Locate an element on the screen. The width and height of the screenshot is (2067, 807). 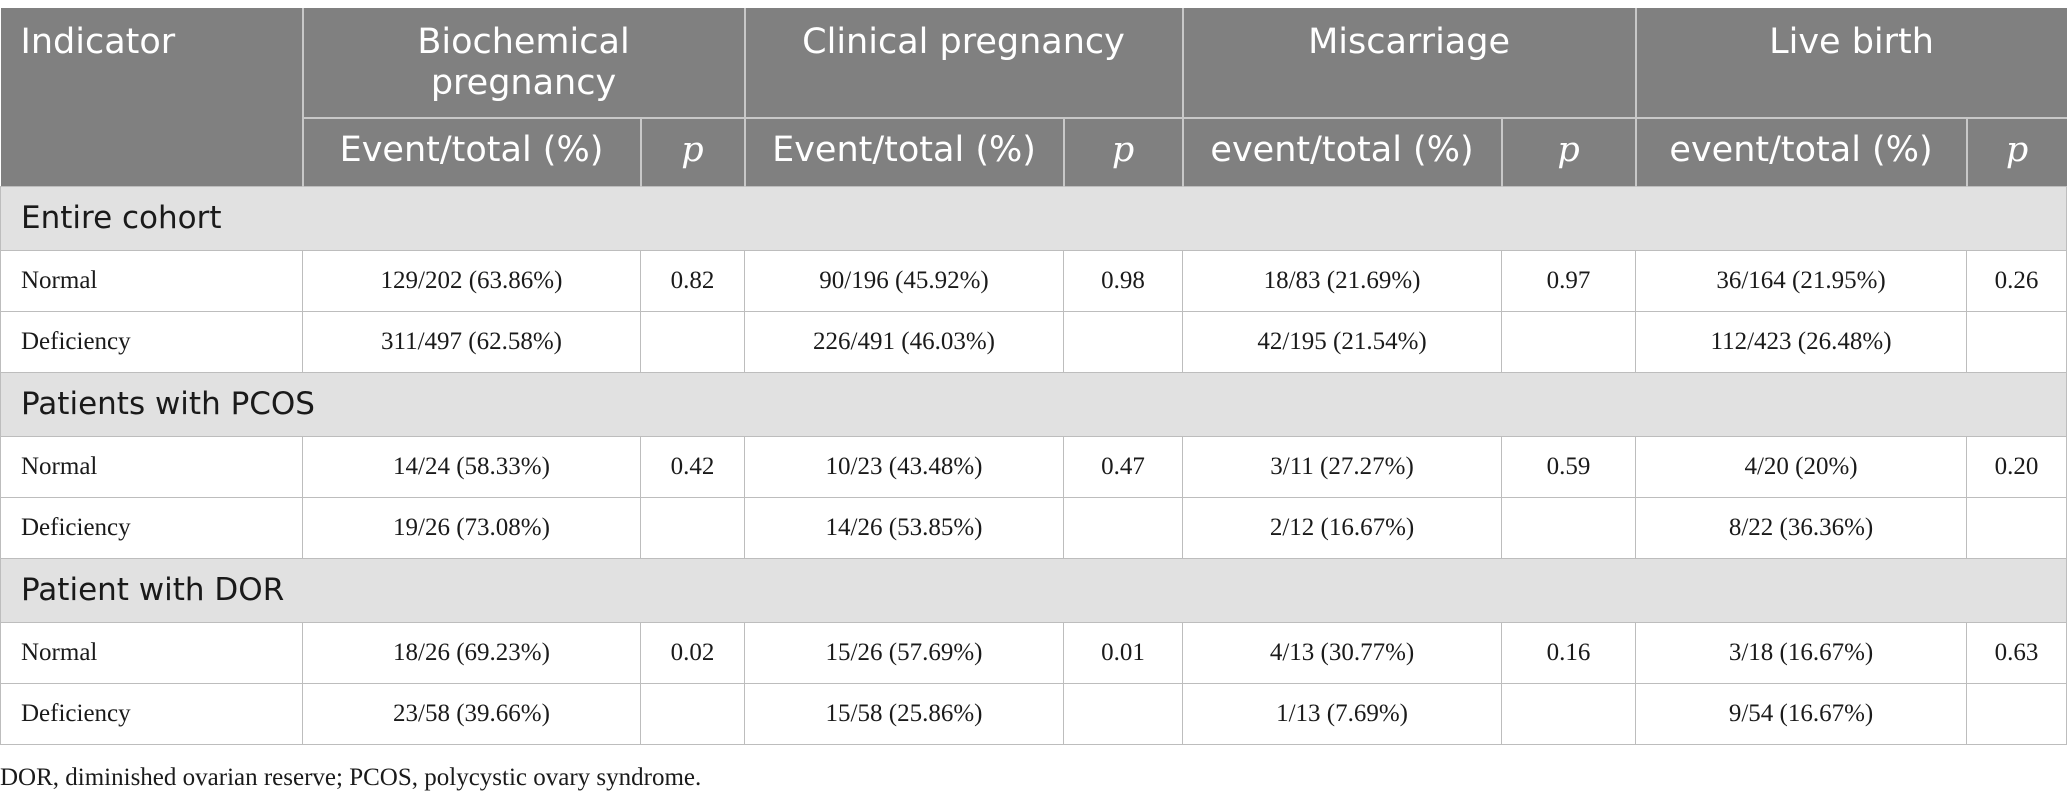
p-value-cell: 0.82 is located at coordinates (692, 280).